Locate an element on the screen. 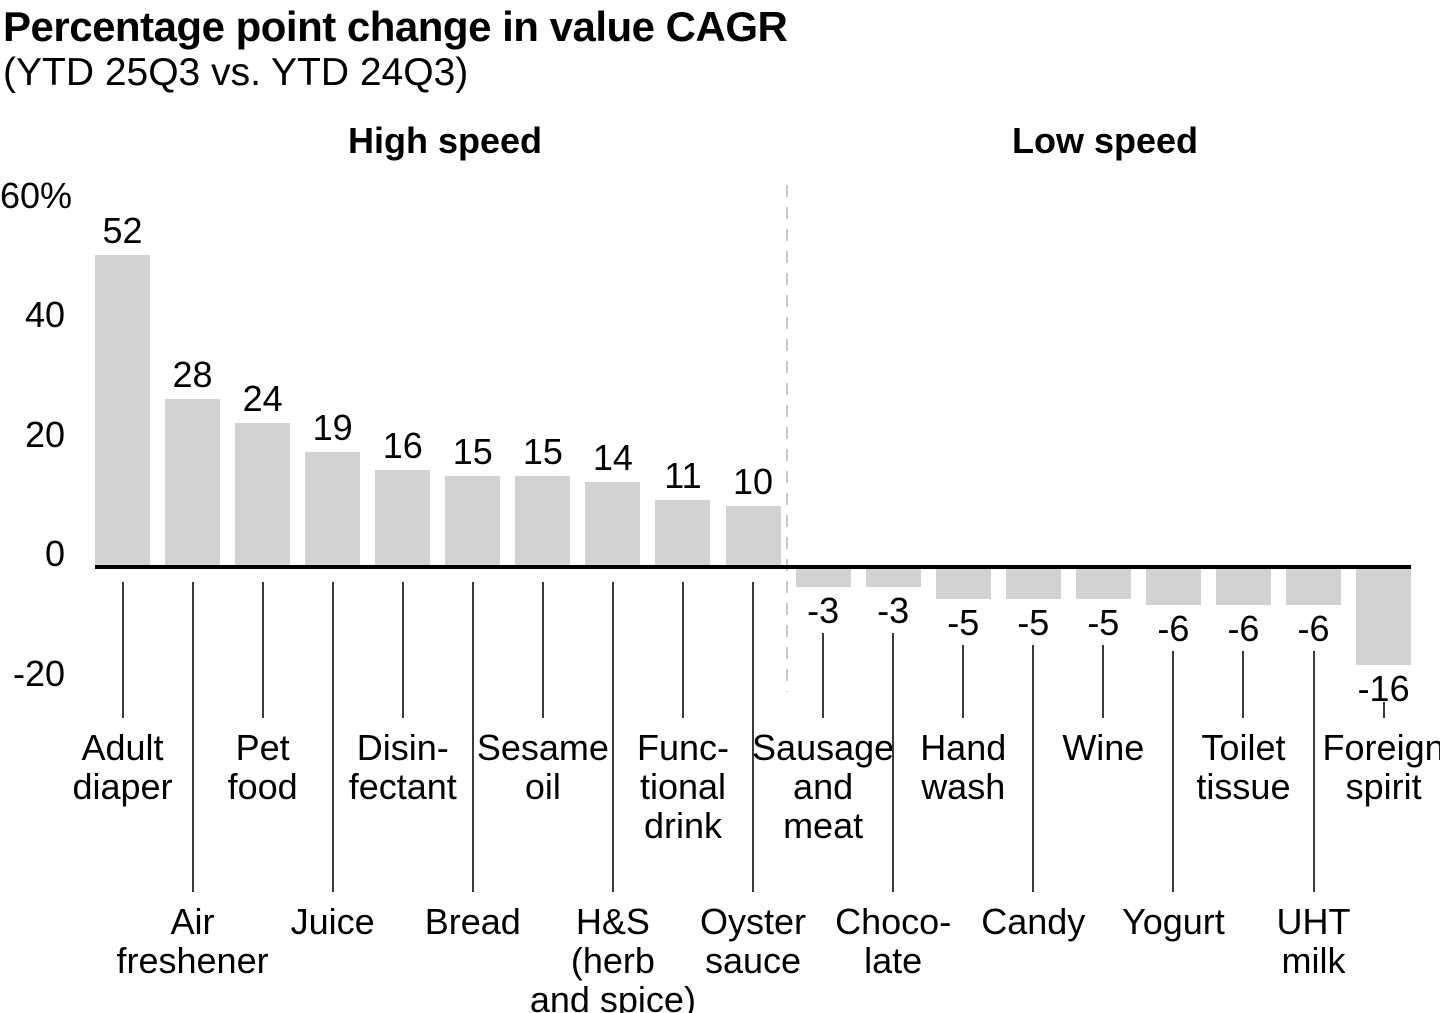 This screenshot has height=1013, width=1440. y-axis-tick-label-60: 60% is located at coordinates (36, 195).